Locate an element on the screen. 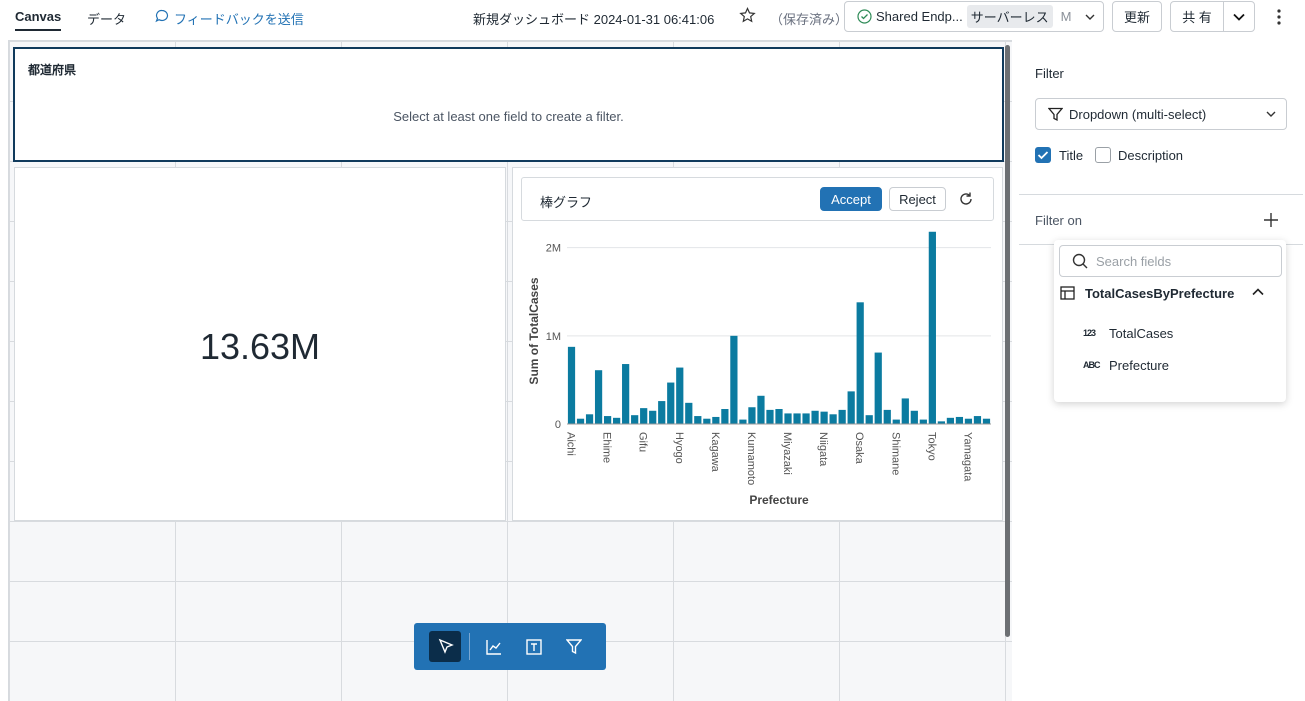  field-name: Prefecture is located at coordinates (1139, 365).